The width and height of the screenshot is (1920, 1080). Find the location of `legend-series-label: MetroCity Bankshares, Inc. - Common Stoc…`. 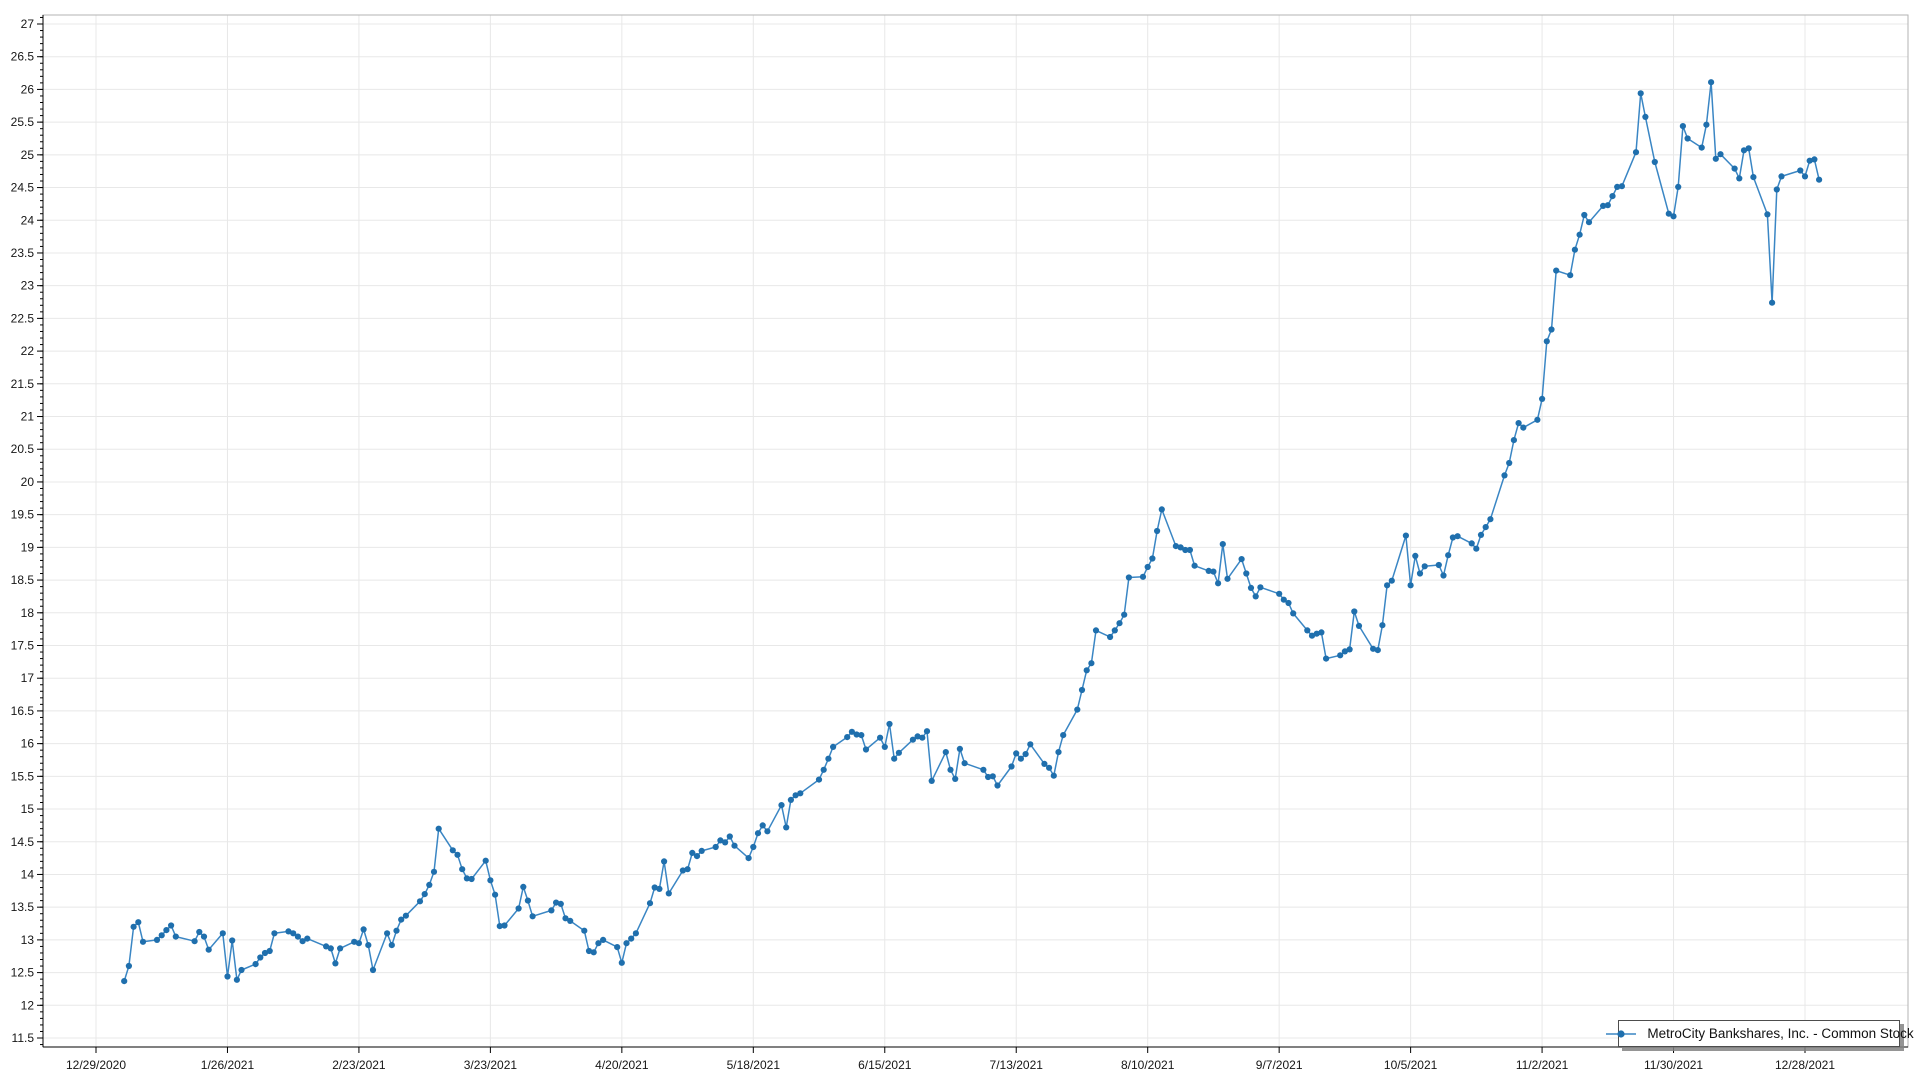

legend-series-label: MetroCity Bankshares, Inc. - Common Stoc… is located at coordinates (1780, 1033).